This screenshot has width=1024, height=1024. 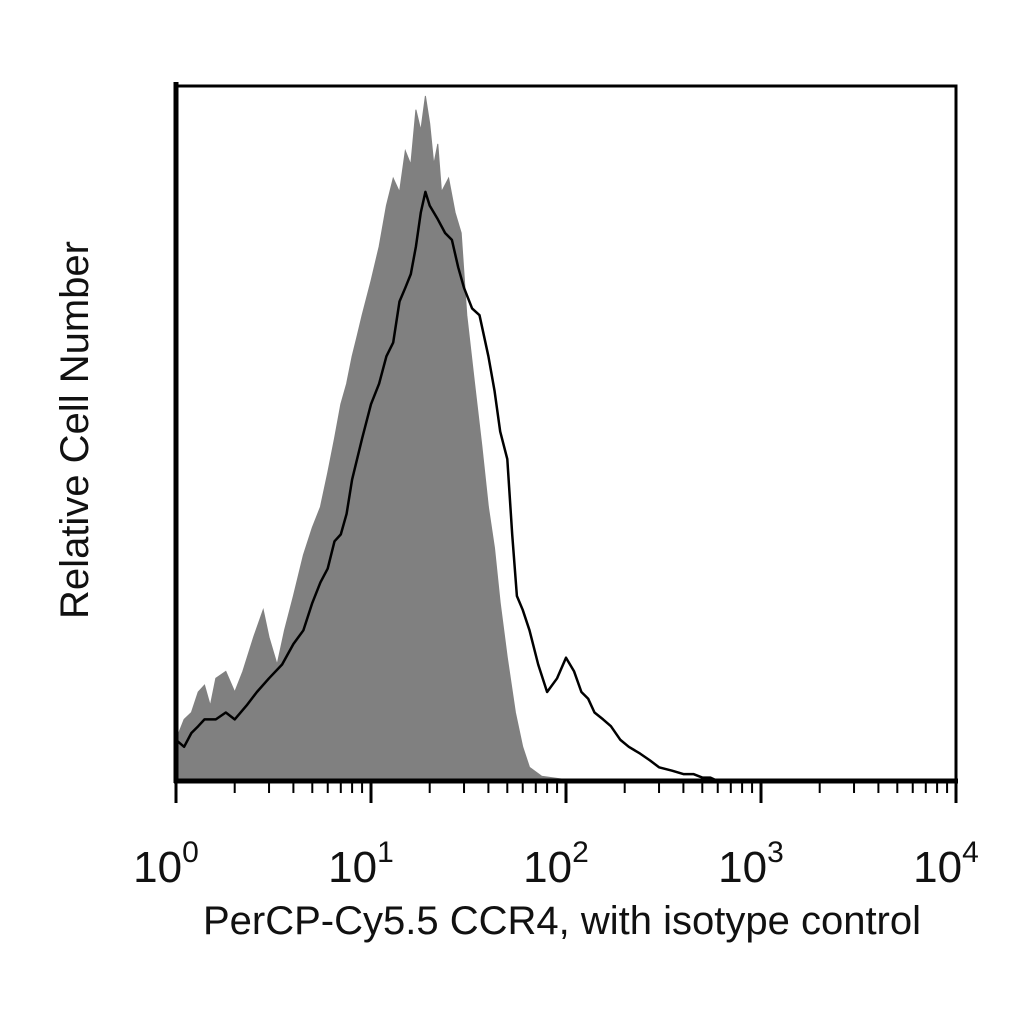 What do you see at coordinates (166, 864) in the screenshot?
I see `x-tick-label: 10⁰` at bounding box center [166, 864].